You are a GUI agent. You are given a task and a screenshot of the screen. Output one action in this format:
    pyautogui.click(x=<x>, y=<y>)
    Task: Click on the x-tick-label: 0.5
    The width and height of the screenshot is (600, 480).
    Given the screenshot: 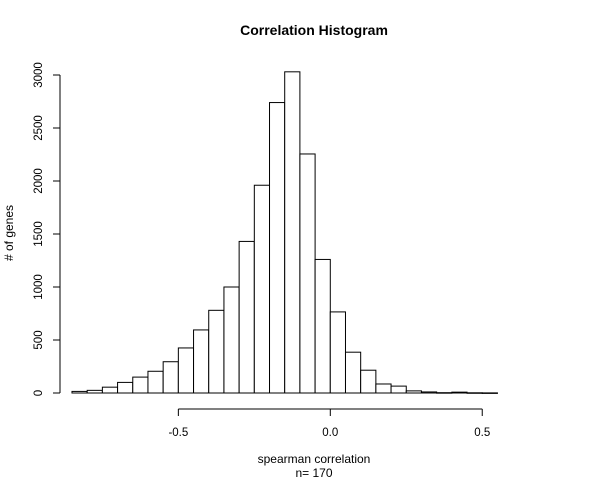 What is the action you would take?
    pyautogui.click(x=482, y=433)
    